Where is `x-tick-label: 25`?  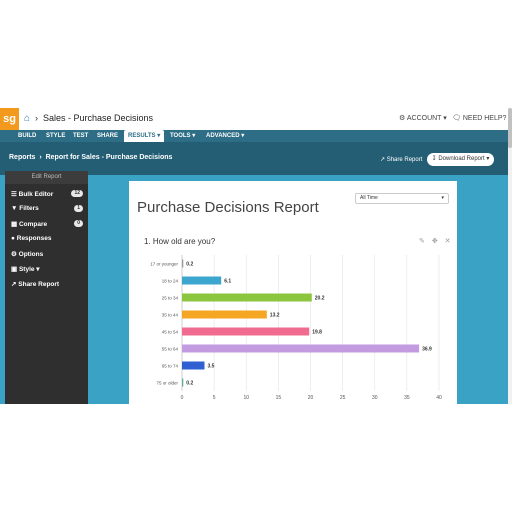
x-tick-label: 25 is located at coordinates (343, 398).